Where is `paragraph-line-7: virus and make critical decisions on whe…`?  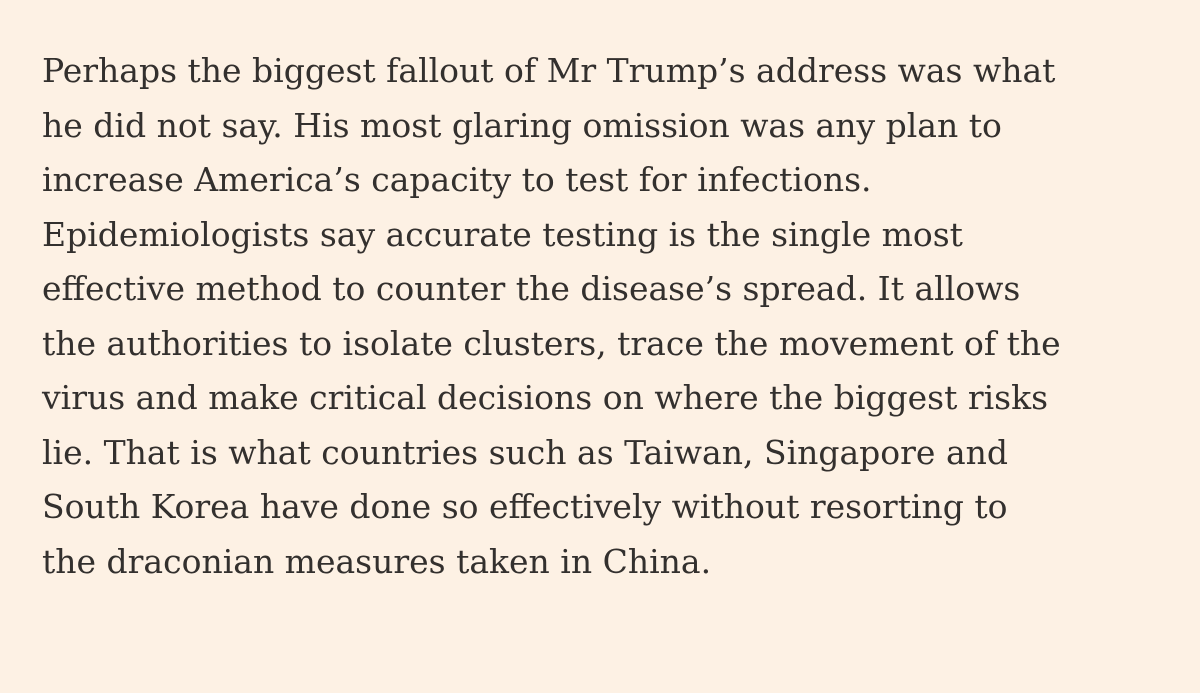
paragraph-line-7: virus and make critical decisions on whe… is located at coordinates (545, 397).